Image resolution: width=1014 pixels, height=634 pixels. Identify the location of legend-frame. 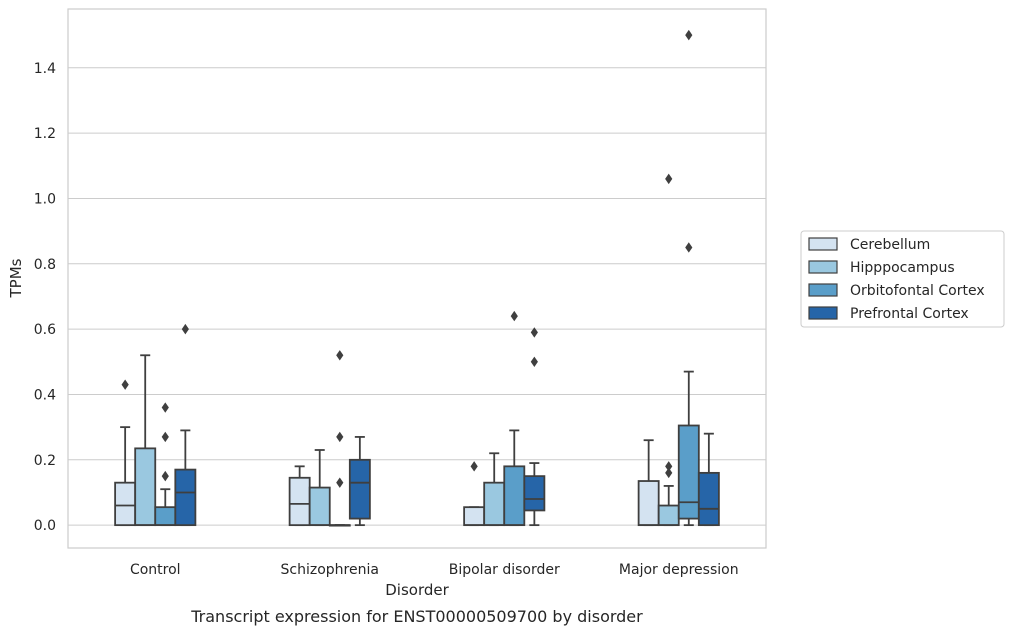
(902, 279).